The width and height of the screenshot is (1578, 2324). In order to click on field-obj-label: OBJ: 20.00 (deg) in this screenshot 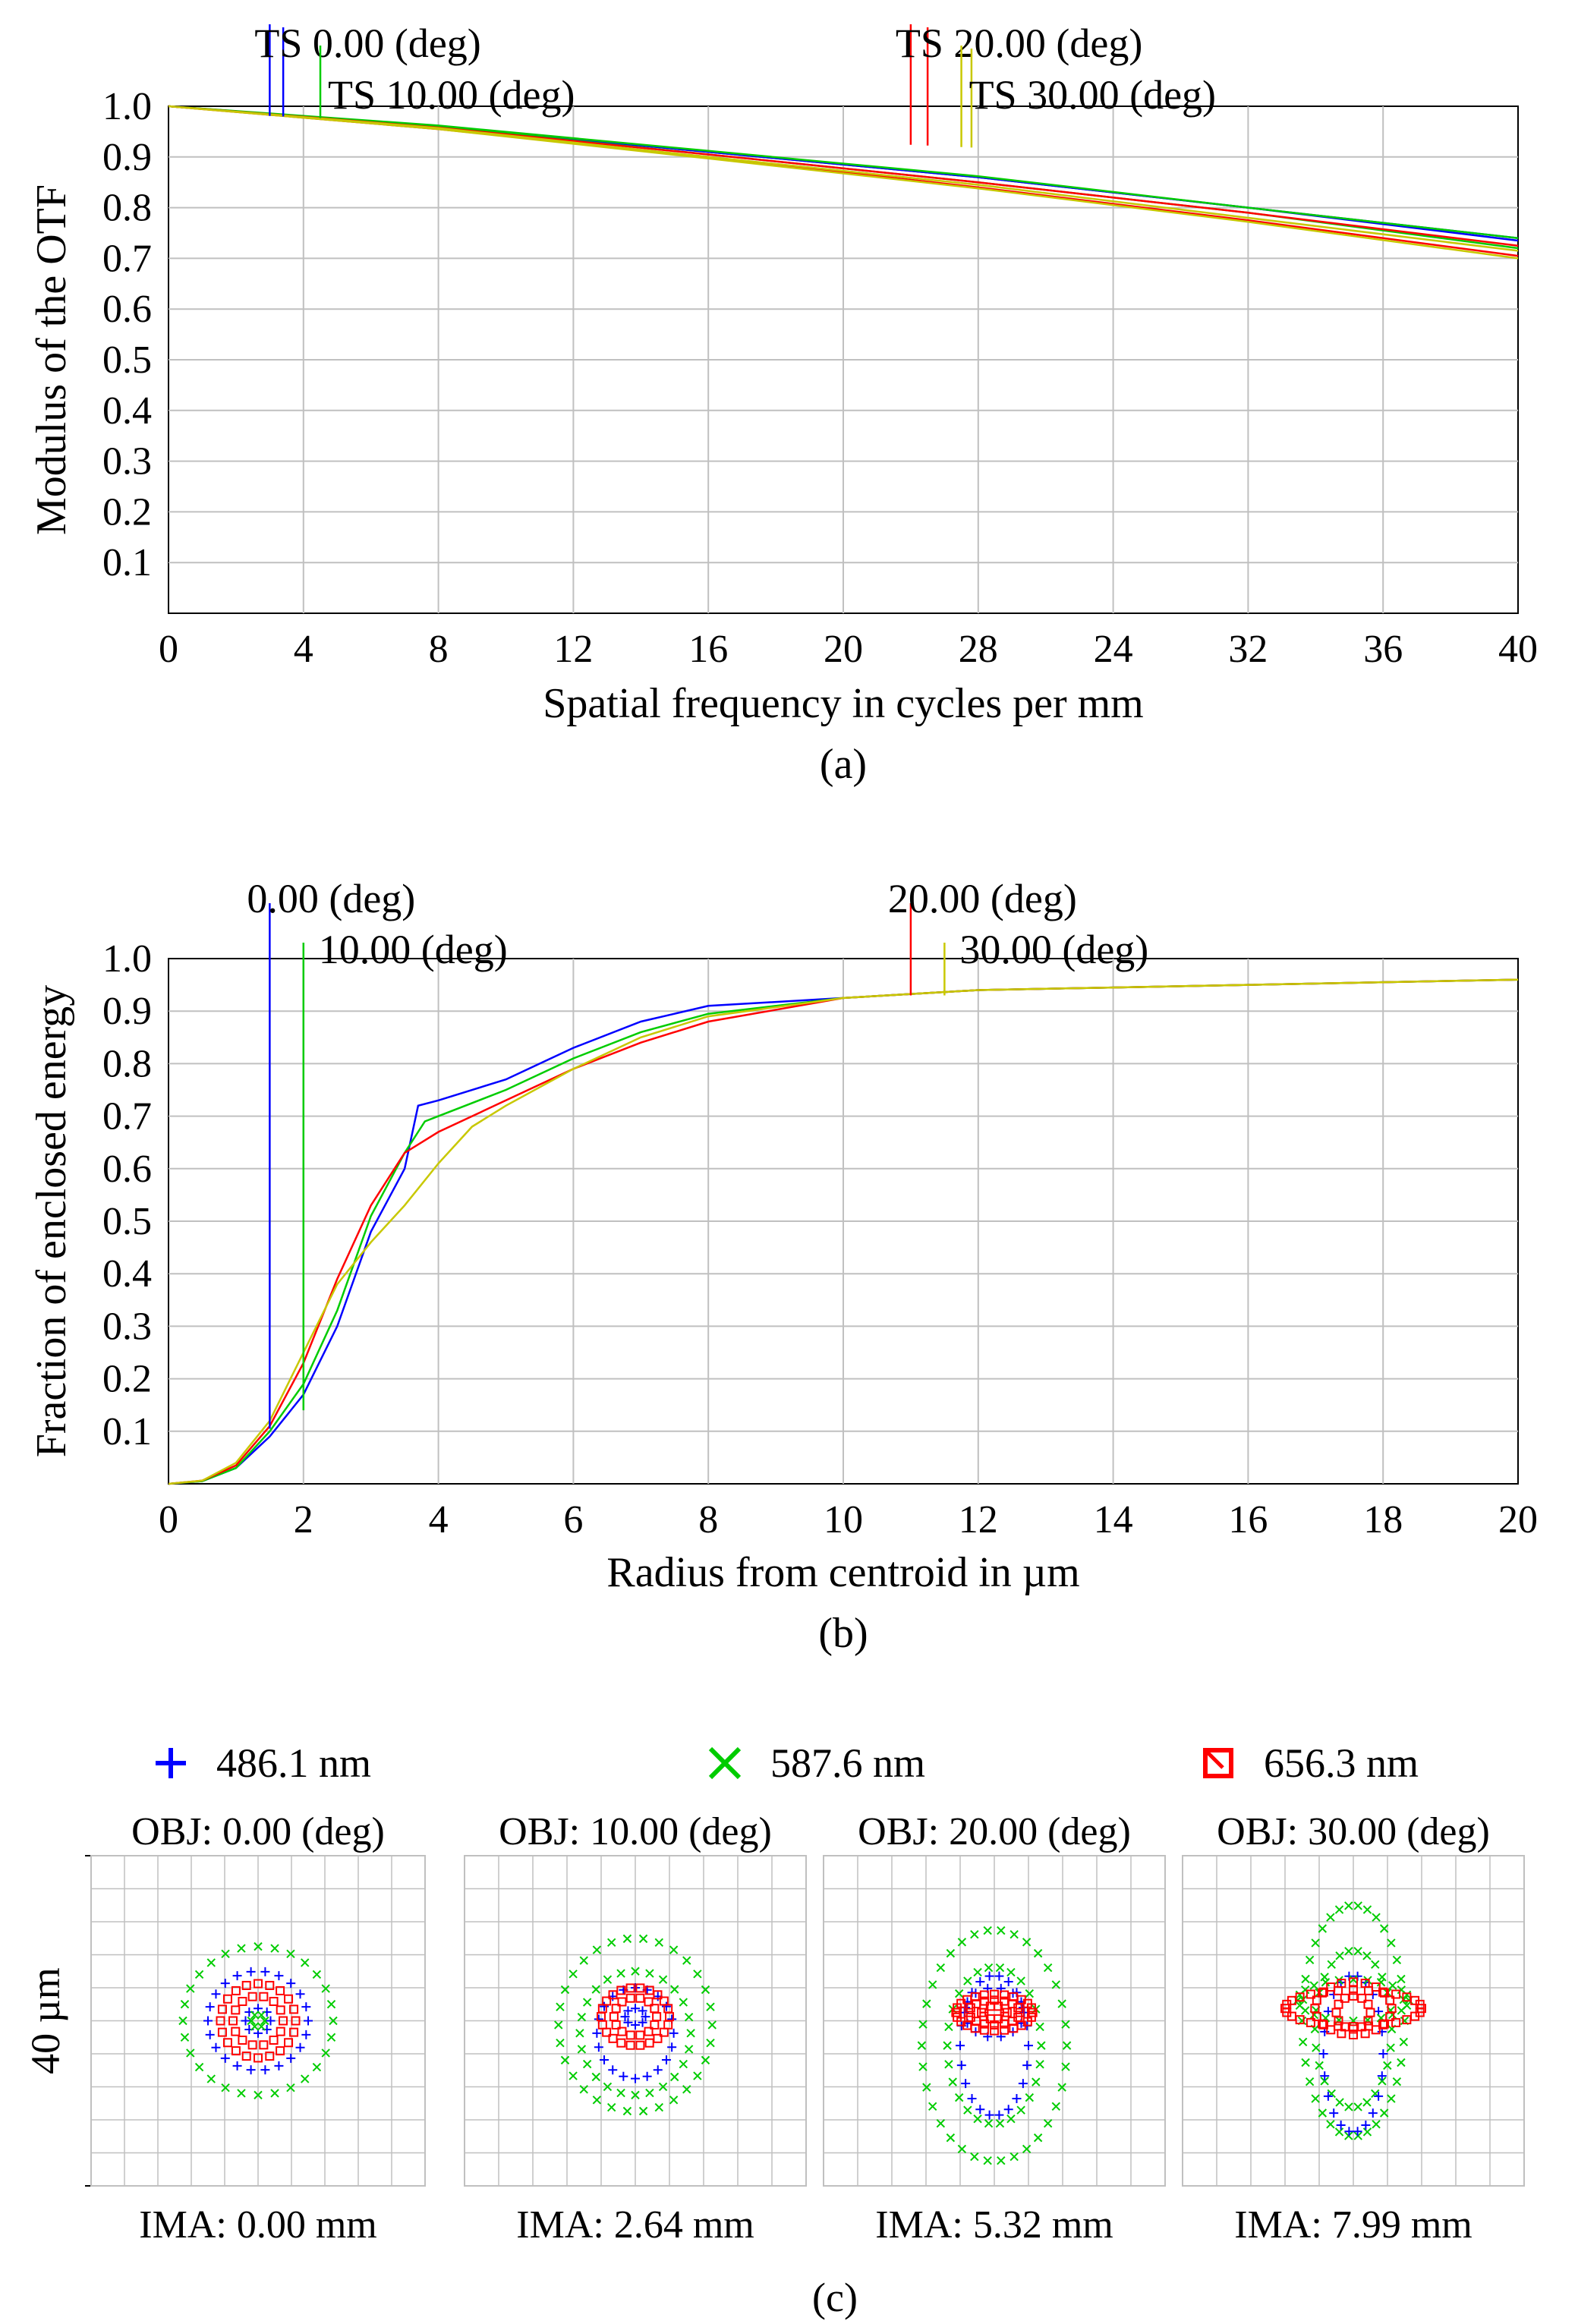, I will do `click(994, 1832)`.